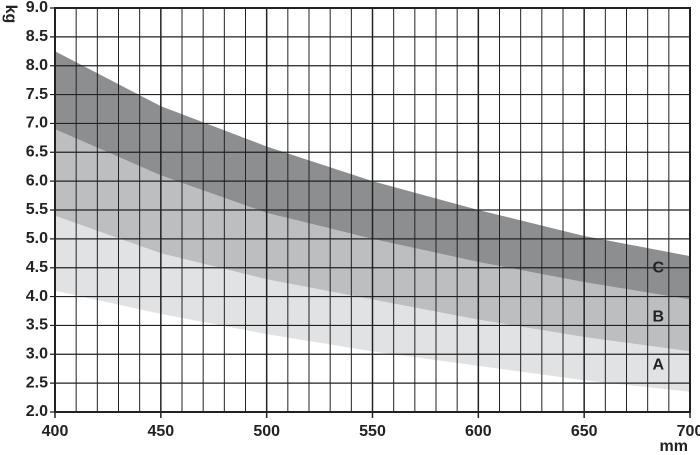 The image size is (700, 455). I want to click on x-tick-label: 450, so click(160, 431).